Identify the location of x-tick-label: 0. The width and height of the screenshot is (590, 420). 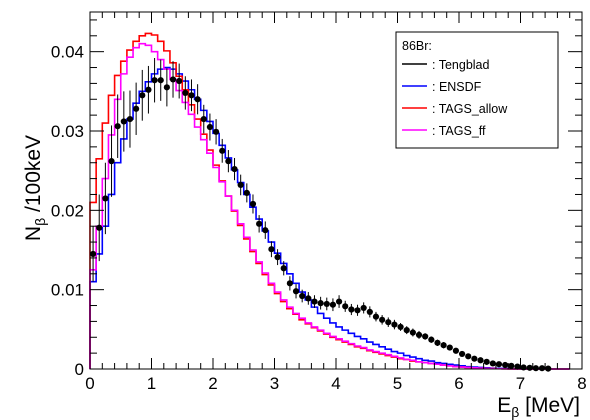
(89, 383).